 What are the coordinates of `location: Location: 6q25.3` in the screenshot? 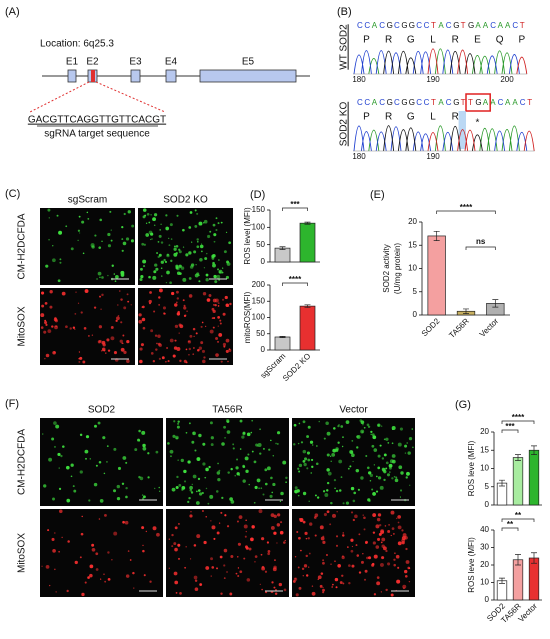 It's located at (77, 44).